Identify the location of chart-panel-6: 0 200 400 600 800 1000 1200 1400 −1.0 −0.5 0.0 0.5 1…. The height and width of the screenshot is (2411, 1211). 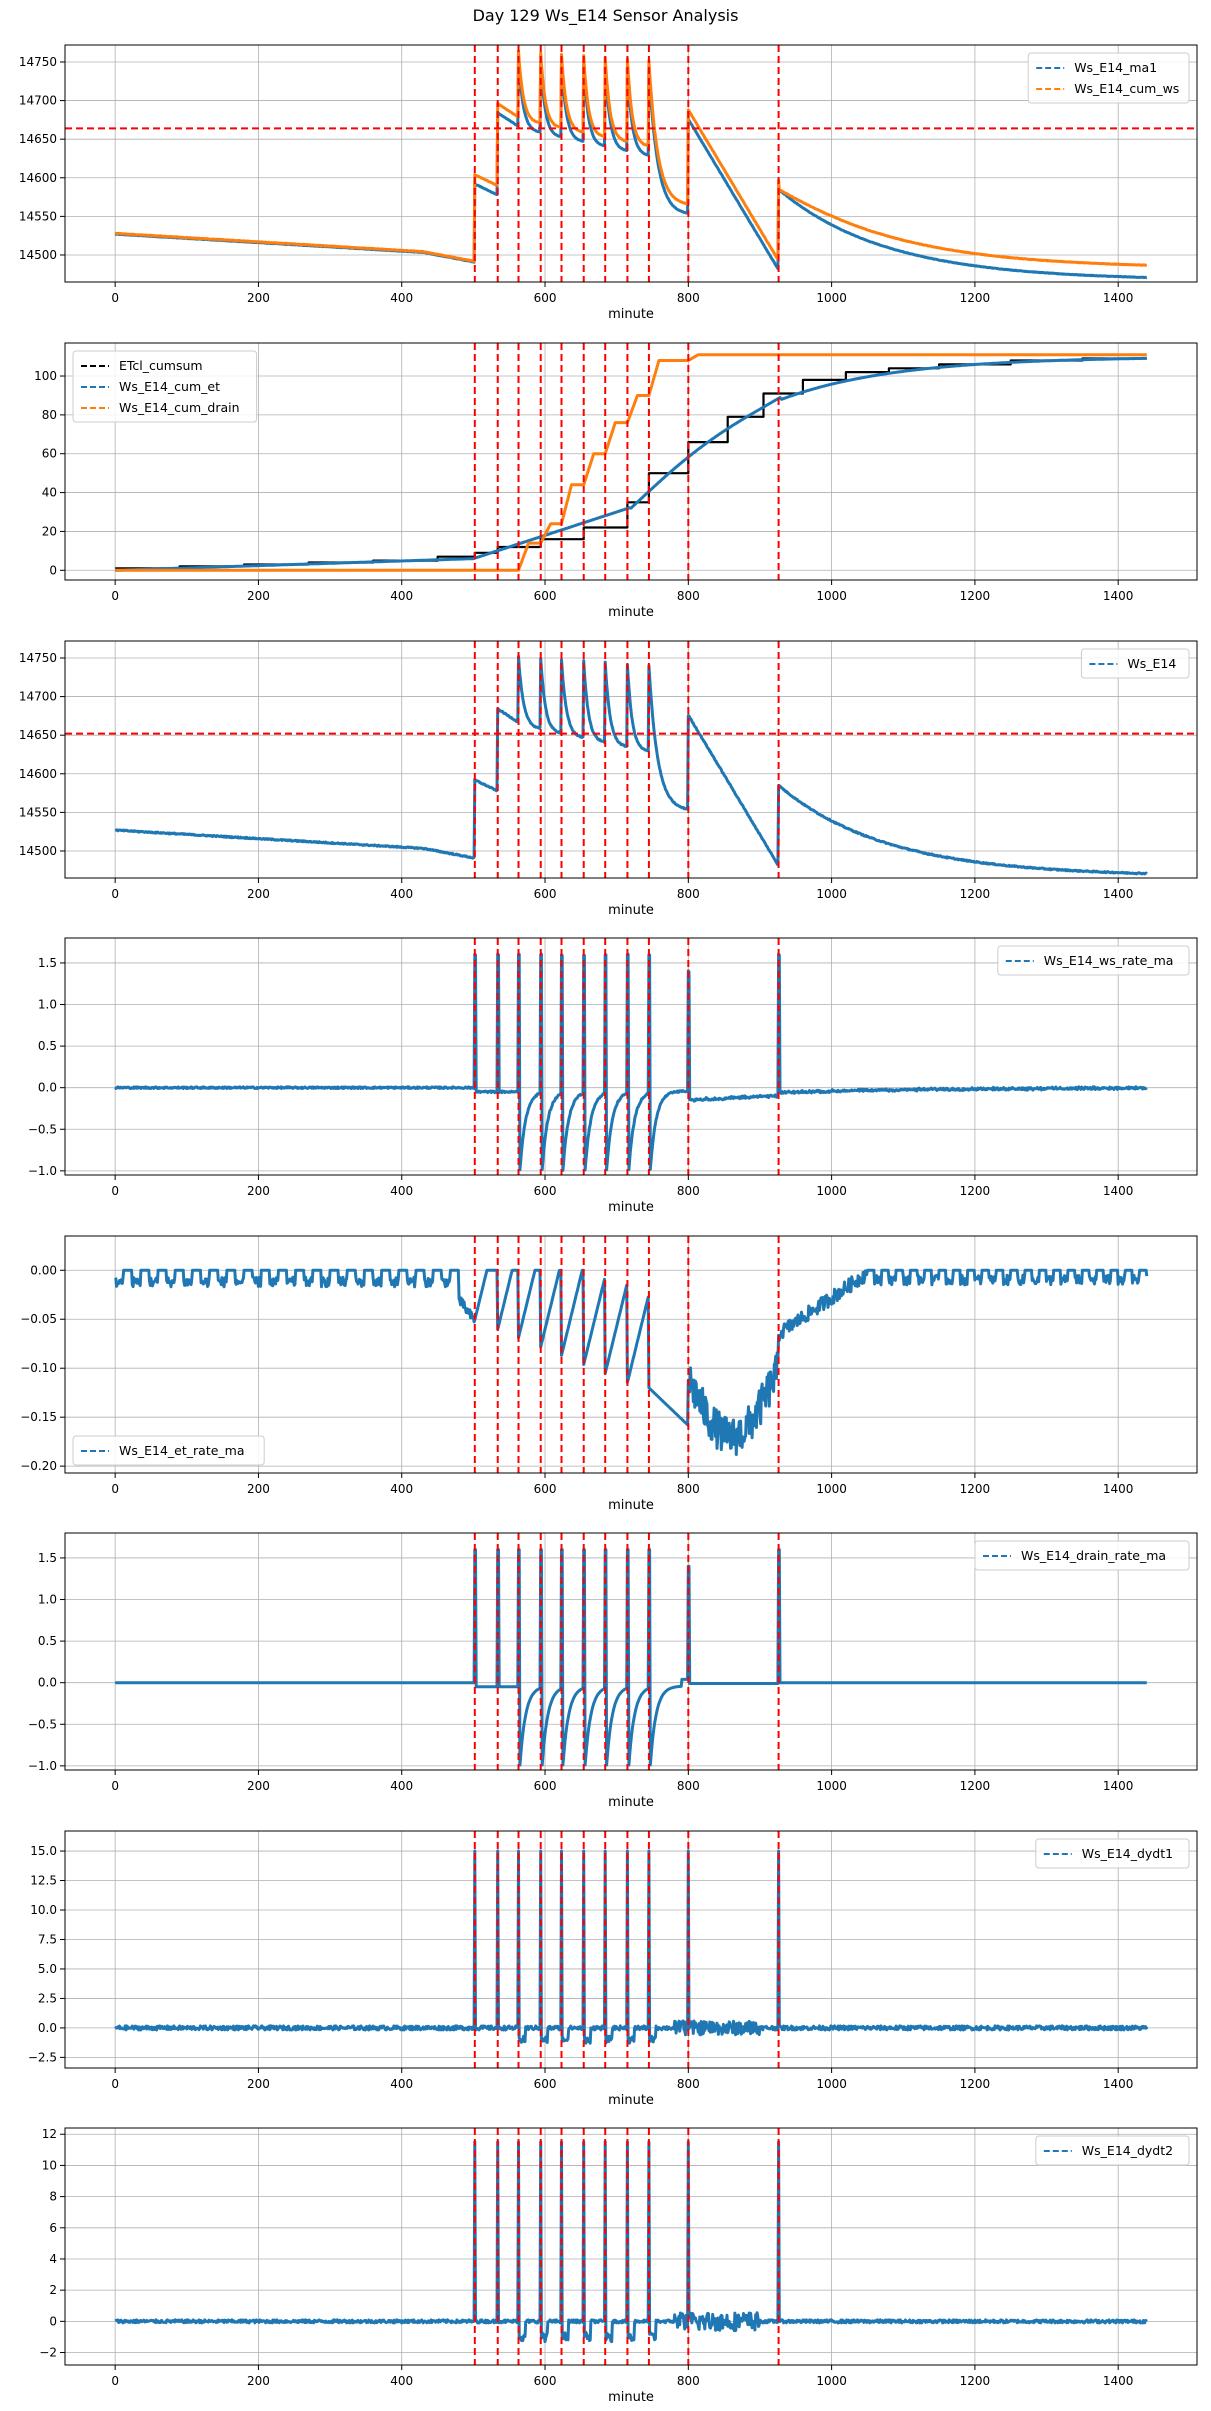
(613, 1671).